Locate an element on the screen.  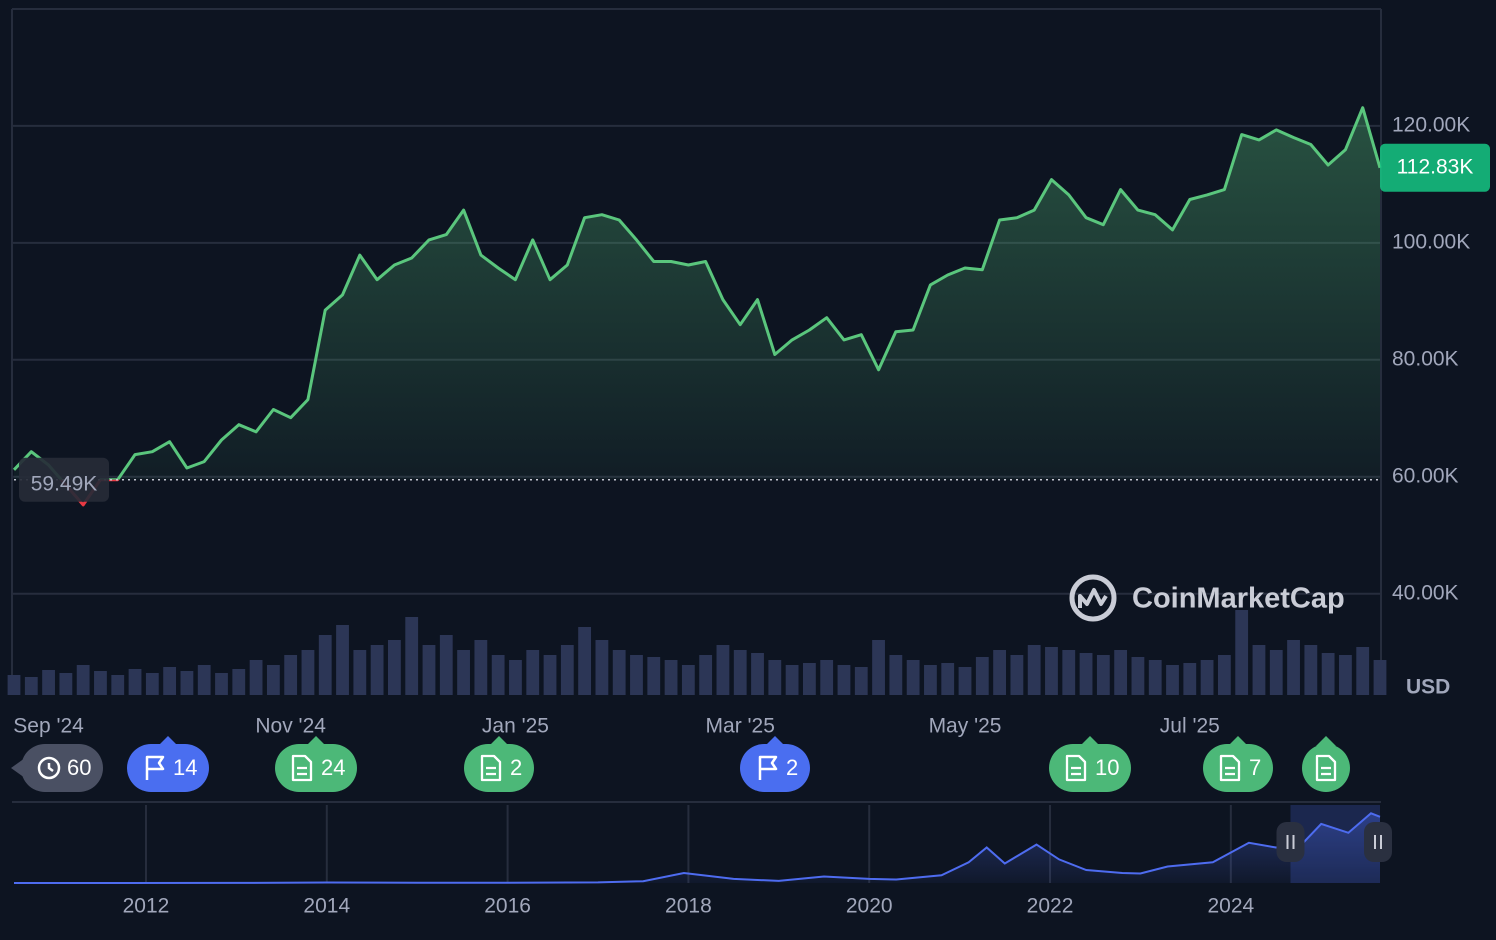
reference-label-bg is located at coordinates (64, 479).